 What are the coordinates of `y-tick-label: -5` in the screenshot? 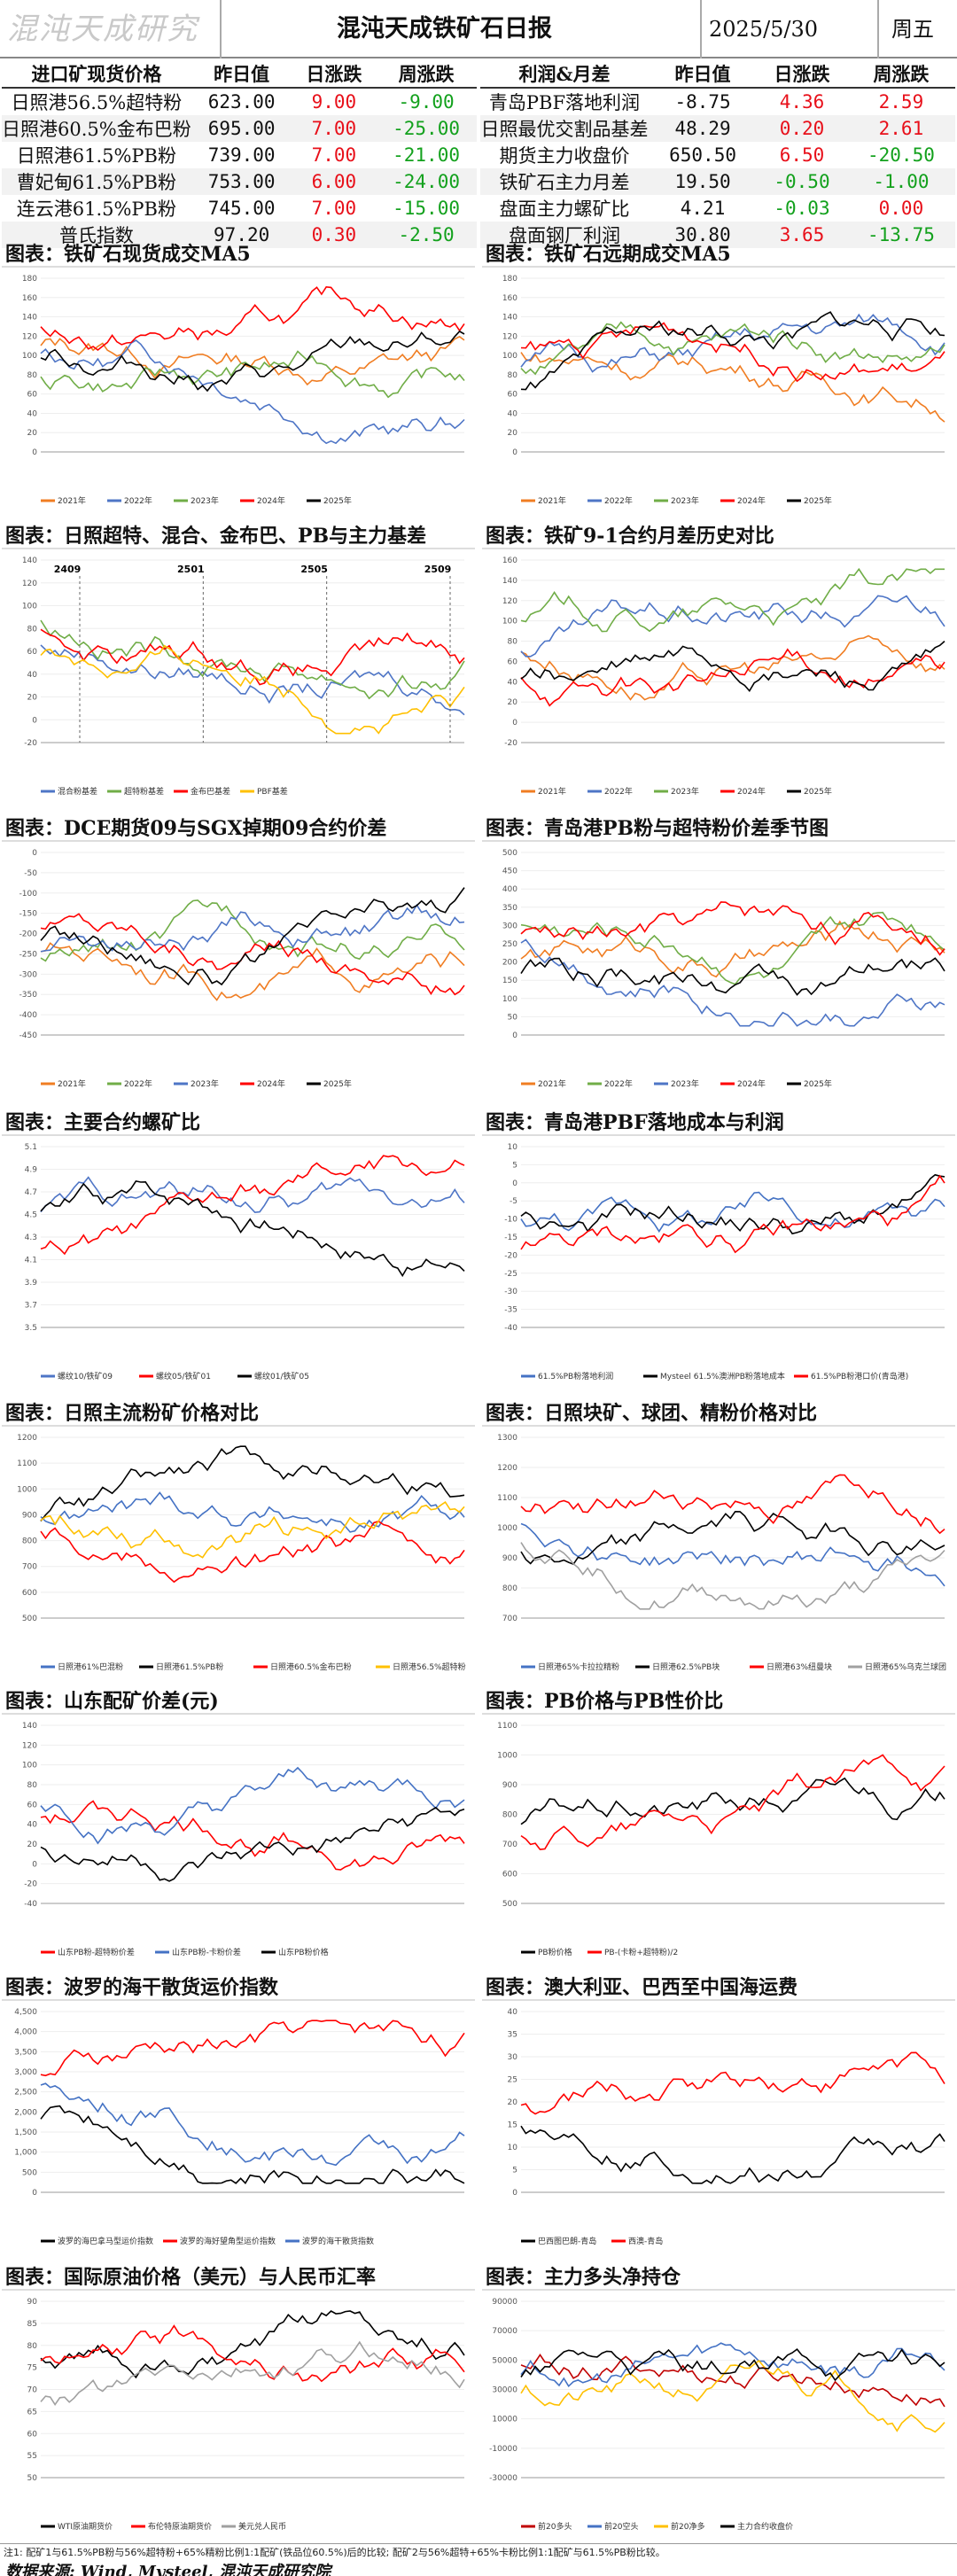 It's located at (513, 1202).